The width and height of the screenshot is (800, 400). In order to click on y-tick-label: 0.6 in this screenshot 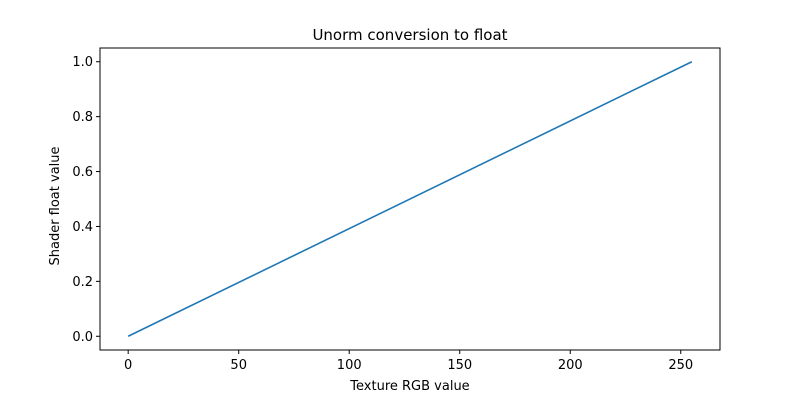, I will do `click(82, 172)`.